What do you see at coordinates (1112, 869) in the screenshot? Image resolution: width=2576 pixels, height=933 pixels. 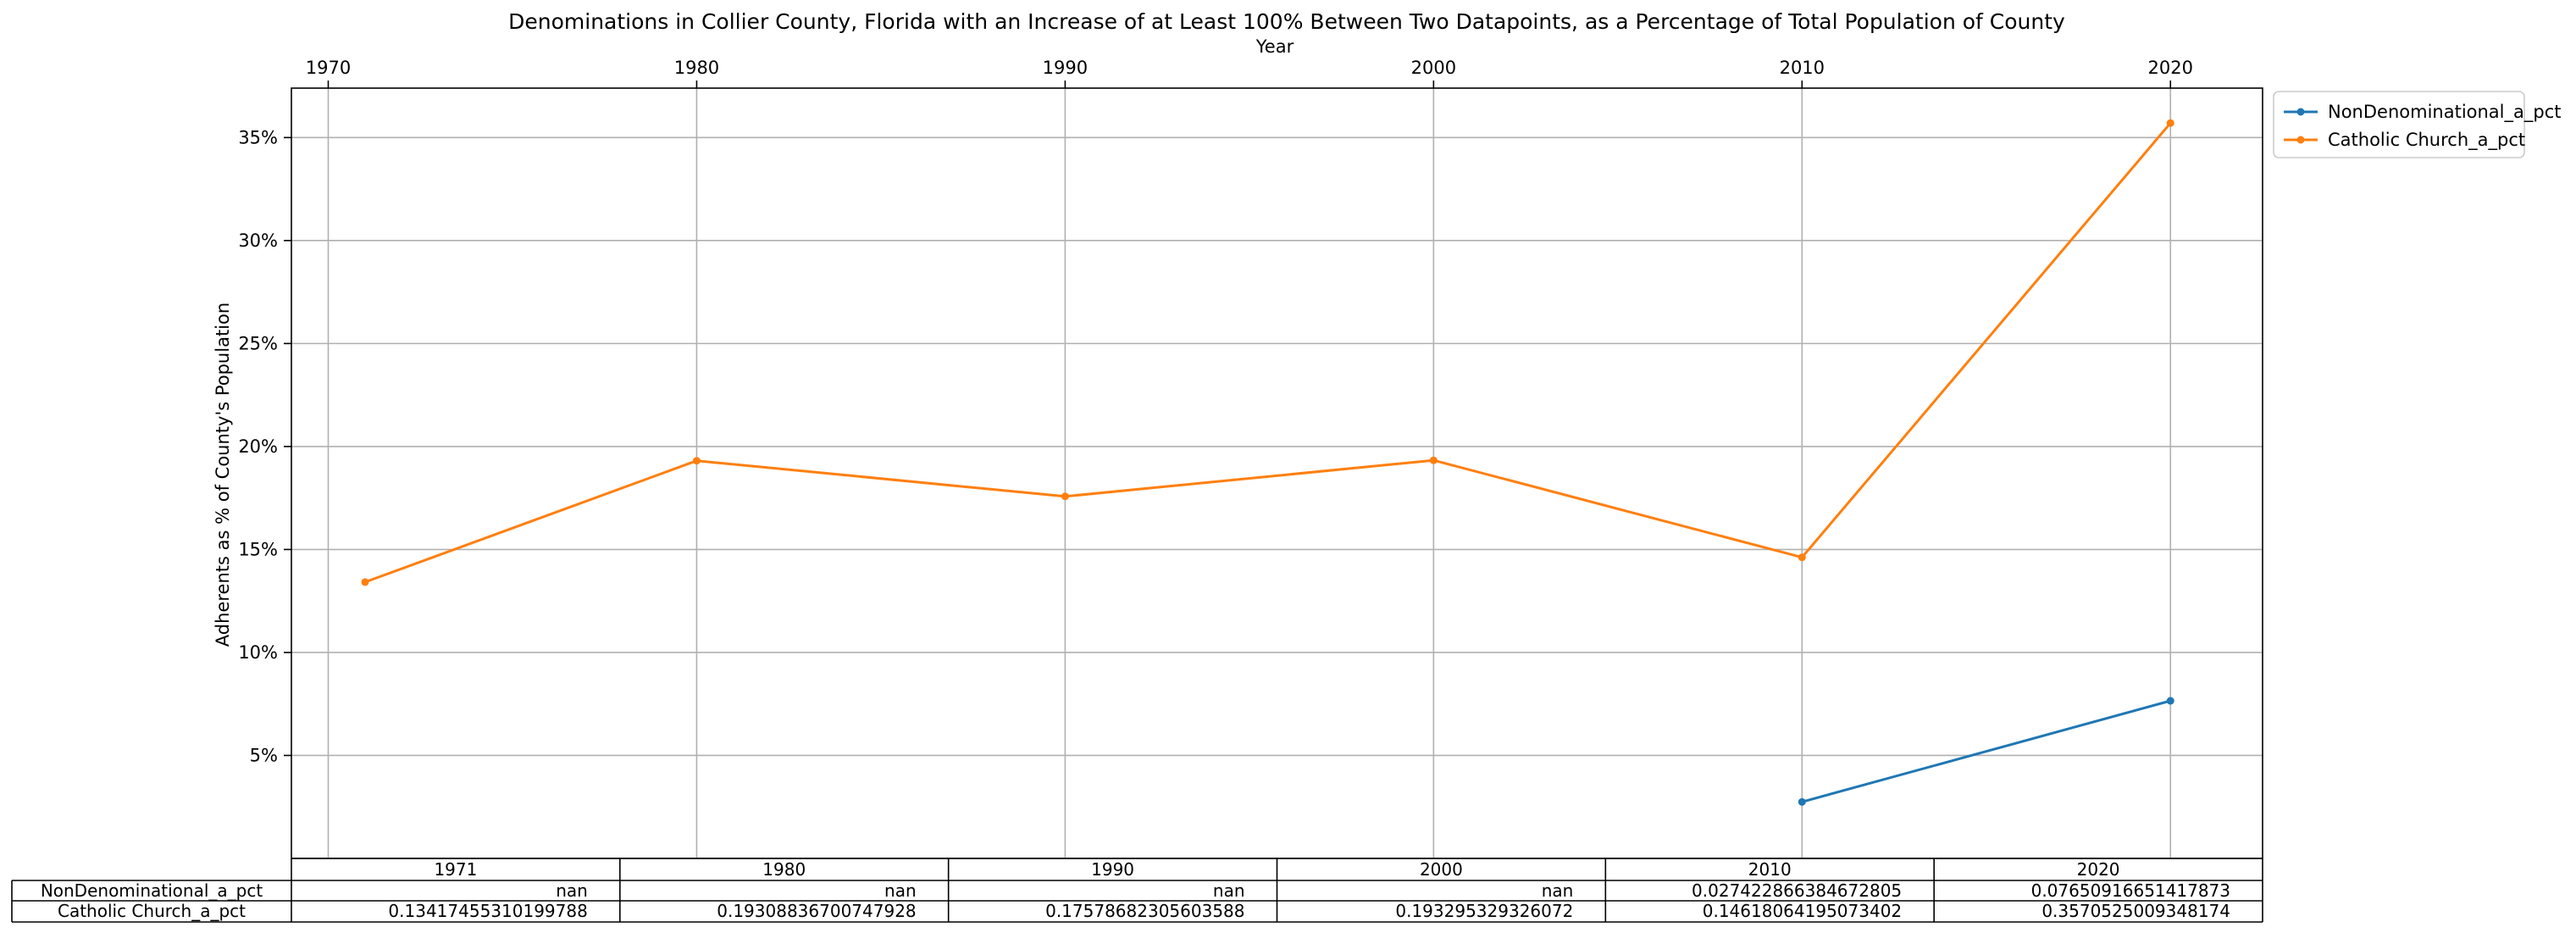 I see `table-col-header: 1990` at bounding box center [1112, 869].